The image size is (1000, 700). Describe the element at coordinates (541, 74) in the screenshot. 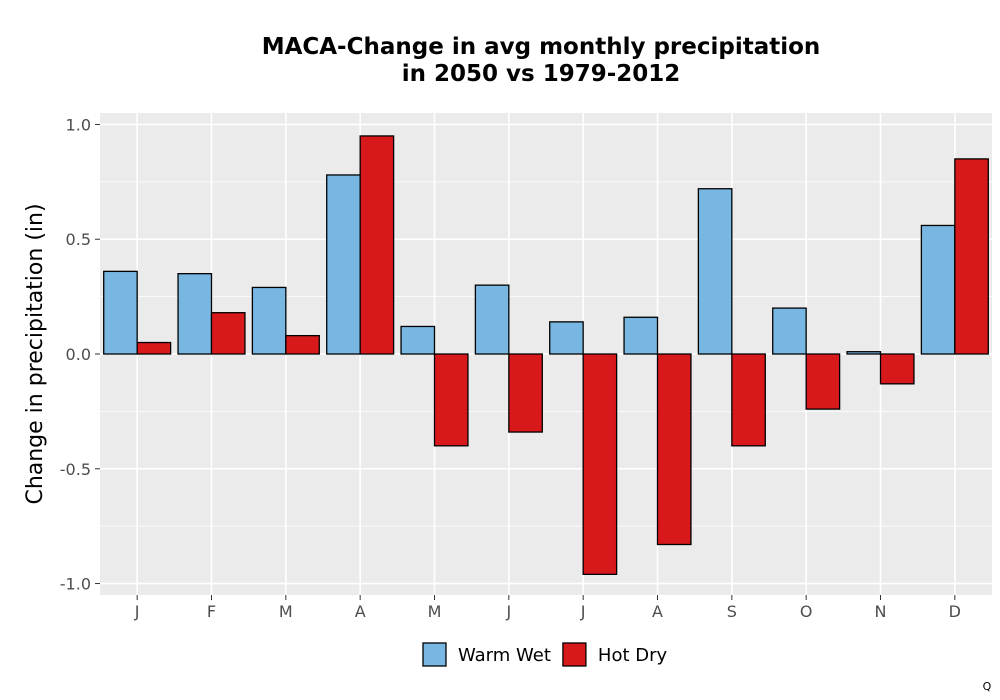

I see `chart-title-line-2: in 2050 vs 1979-2012` at that location.